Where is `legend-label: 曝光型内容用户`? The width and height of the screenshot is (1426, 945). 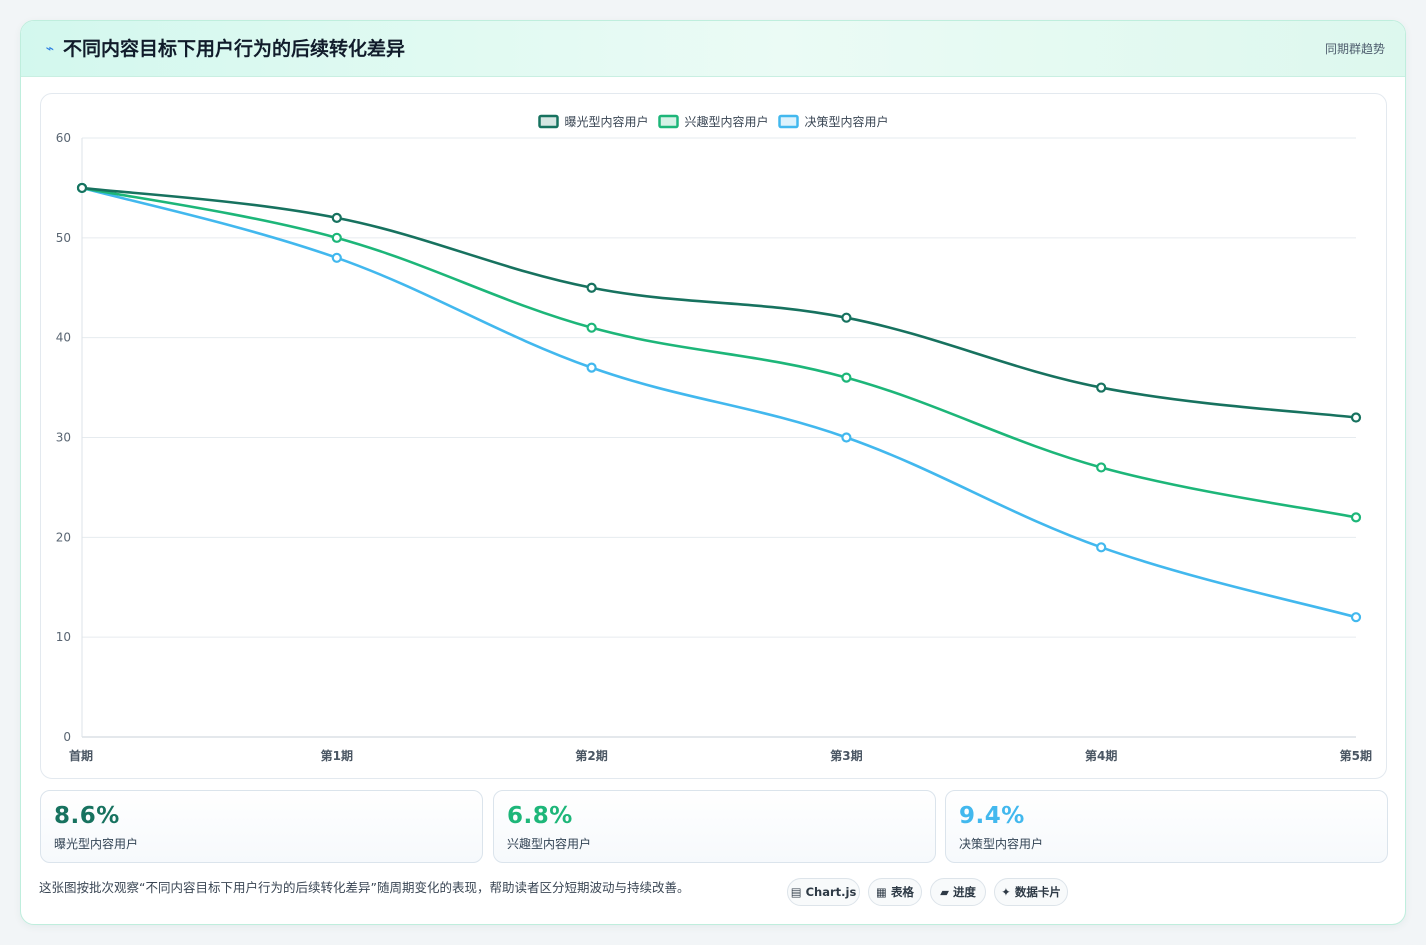
legend-label: 曝光型内容用户 is located at coordinates (607, 121).